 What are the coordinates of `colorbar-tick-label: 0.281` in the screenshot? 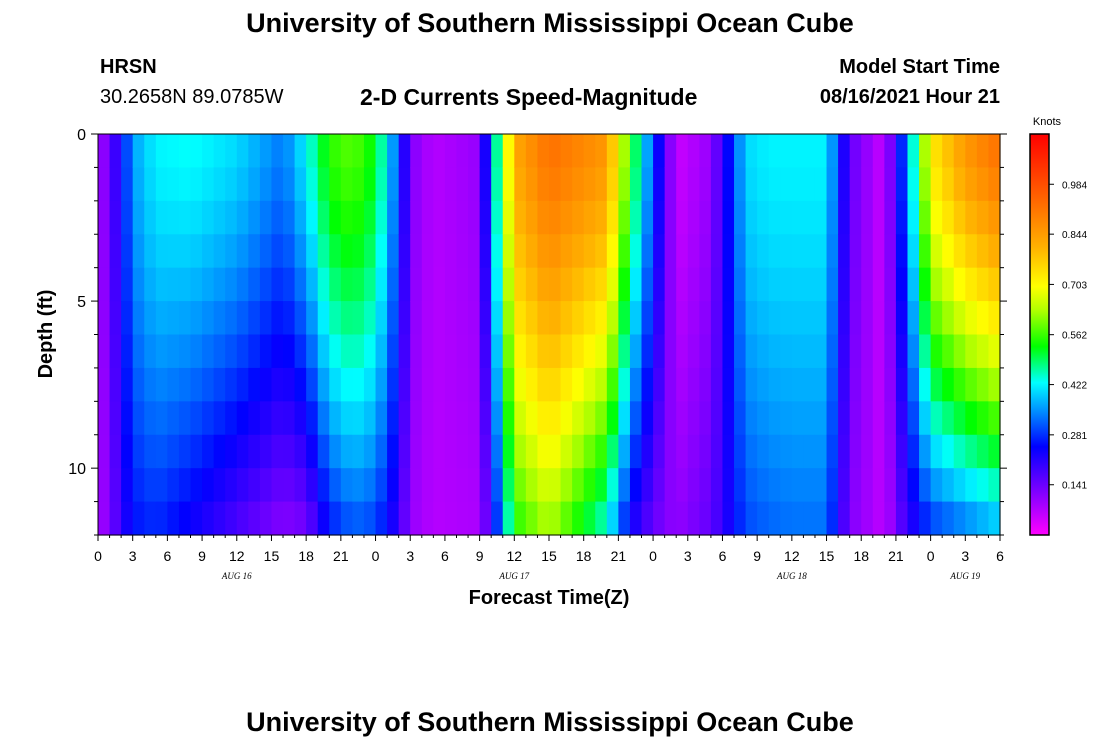 It's located at (1074, 436).